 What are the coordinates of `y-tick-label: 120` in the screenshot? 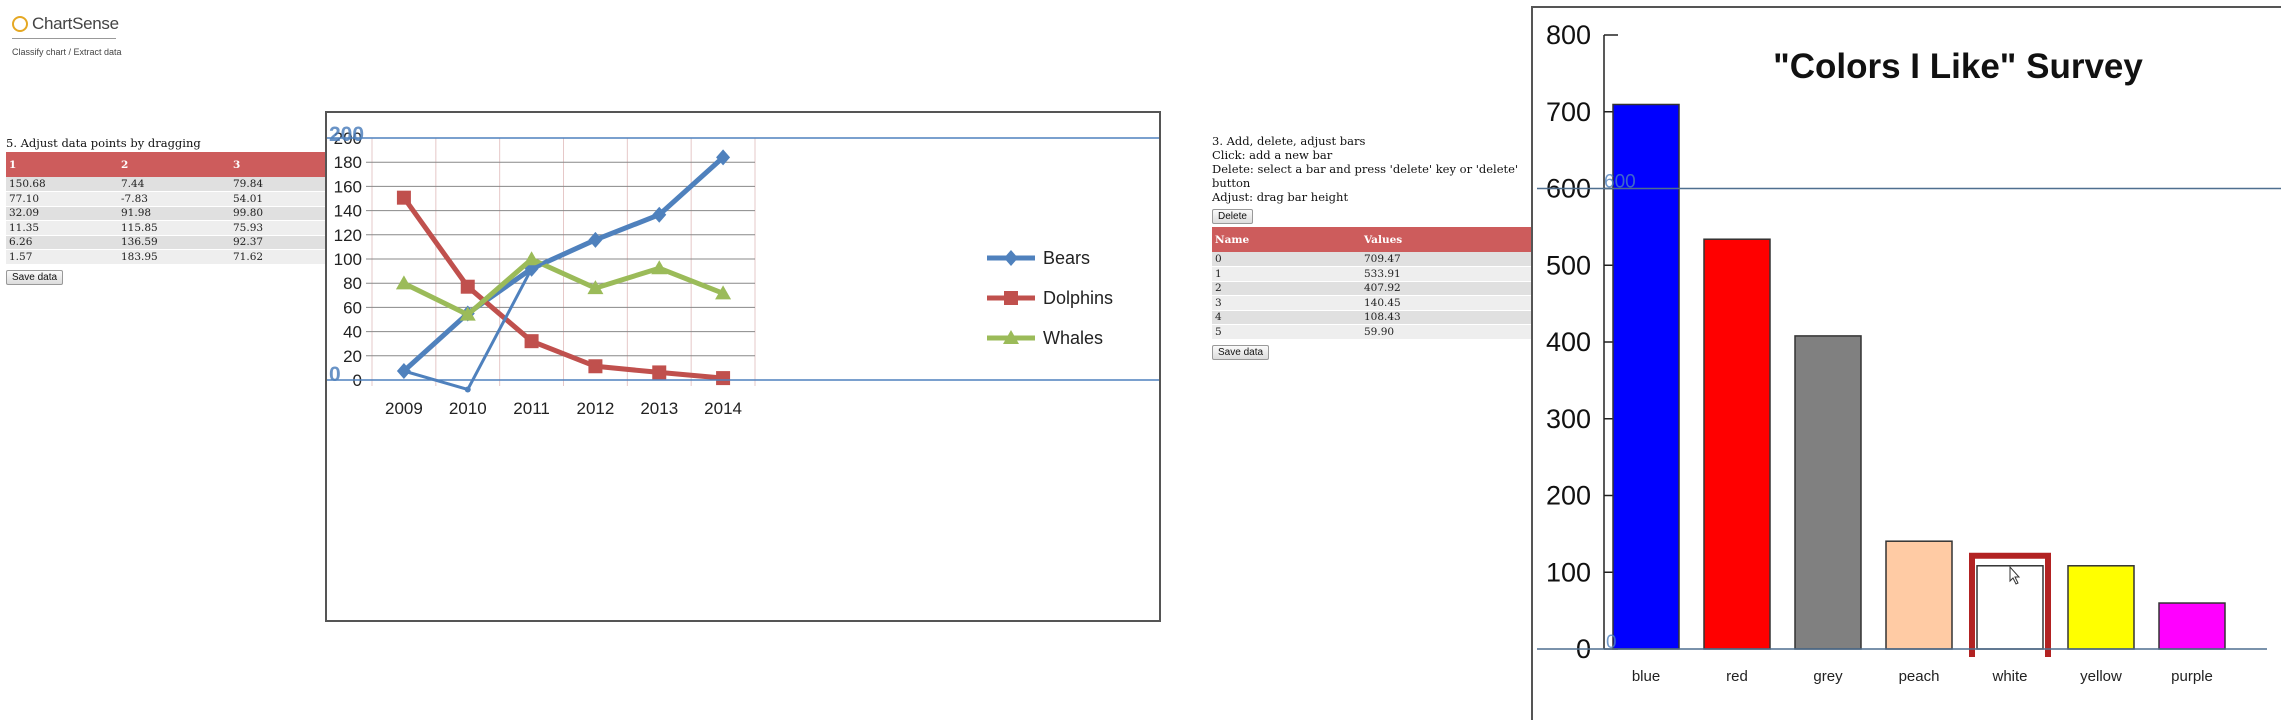 It's located at (348, 235).